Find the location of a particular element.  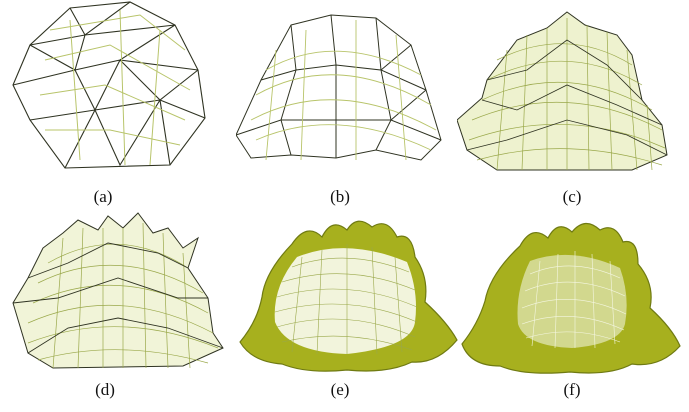

panel-f-mesh is located at coordinates (571, 296).